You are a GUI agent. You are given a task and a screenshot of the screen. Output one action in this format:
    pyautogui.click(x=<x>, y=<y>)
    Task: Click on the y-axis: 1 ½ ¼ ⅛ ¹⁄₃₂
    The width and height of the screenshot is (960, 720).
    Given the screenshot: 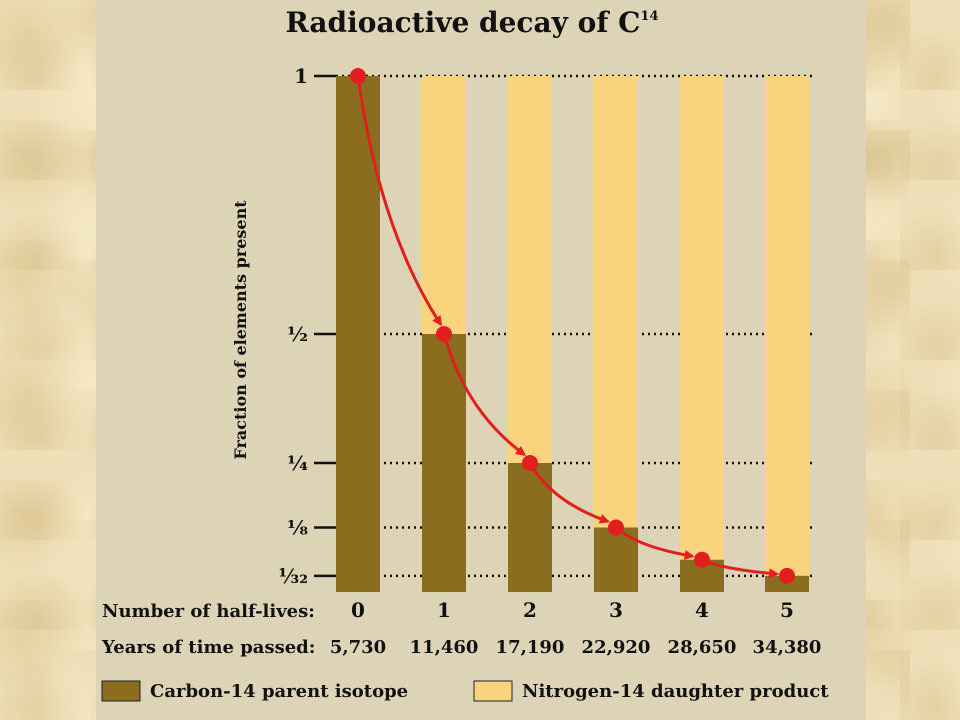 What is the action you would take?
    pyautogui.click(x=307, y=326)
    